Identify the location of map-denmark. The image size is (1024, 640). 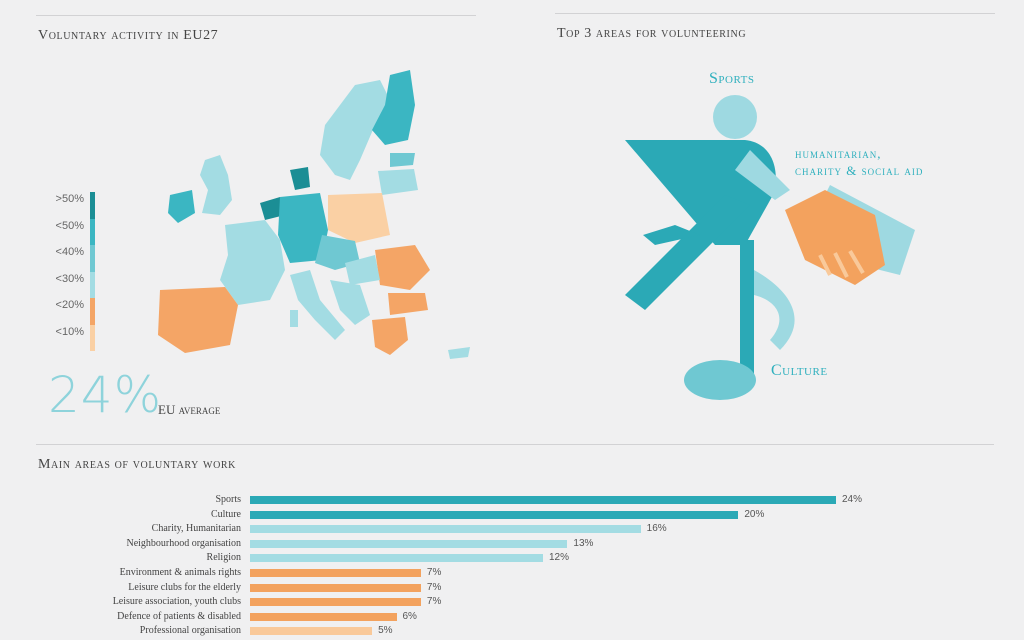
(300, 178).